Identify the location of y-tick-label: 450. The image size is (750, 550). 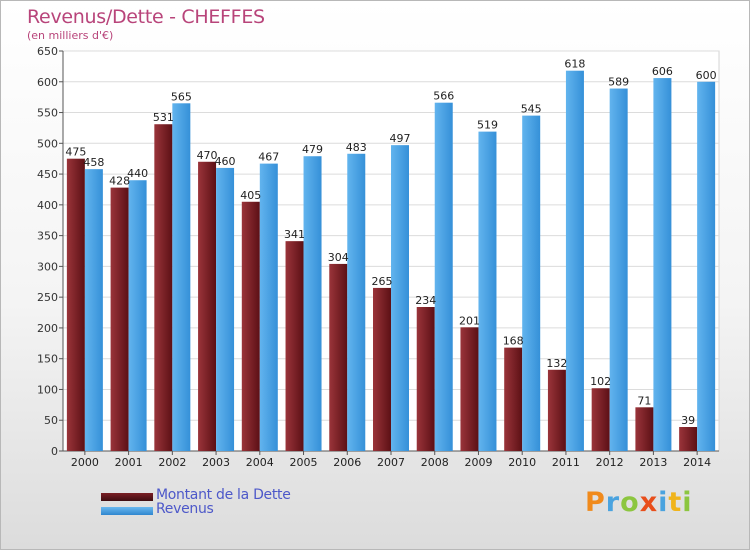
(47, 174).